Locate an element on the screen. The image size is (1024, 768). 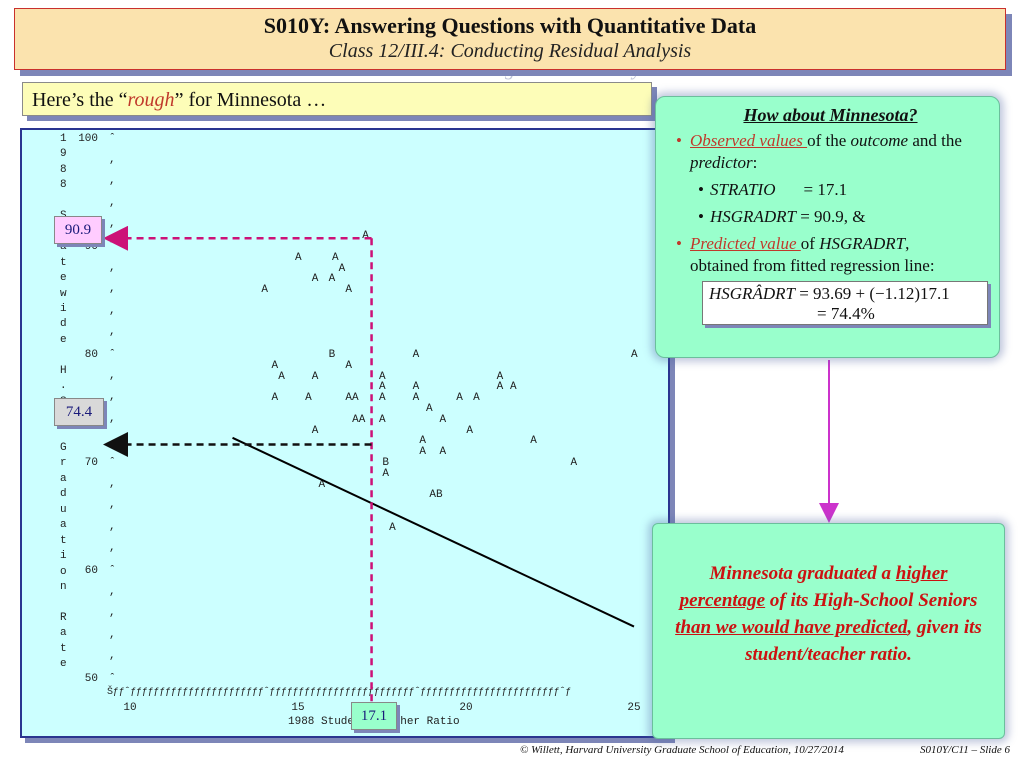
y-axis-label-char: G is located at coordinates (63, 448).